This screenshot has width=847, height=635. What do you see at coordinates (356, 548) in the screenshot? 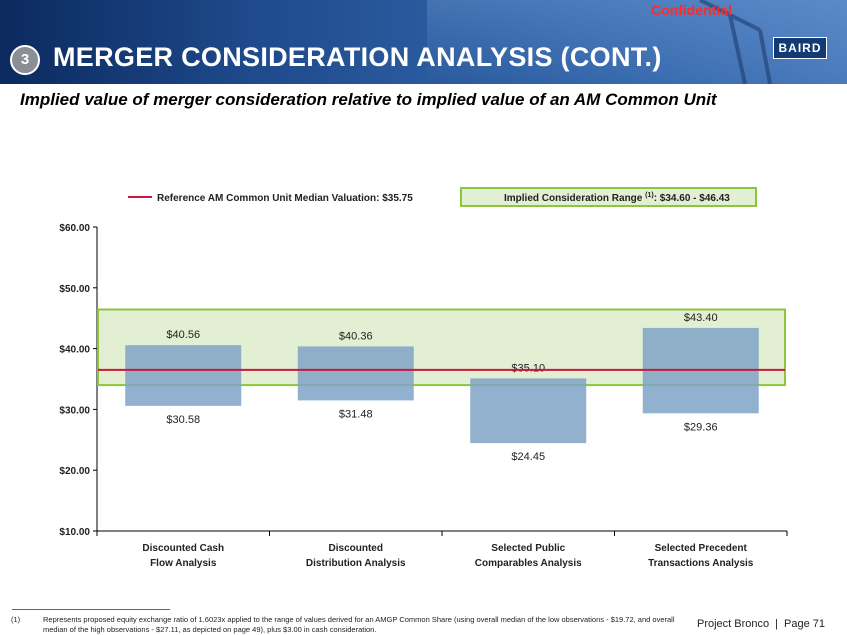
I see `category-label: Discounted` at bounding box center [356, 548].